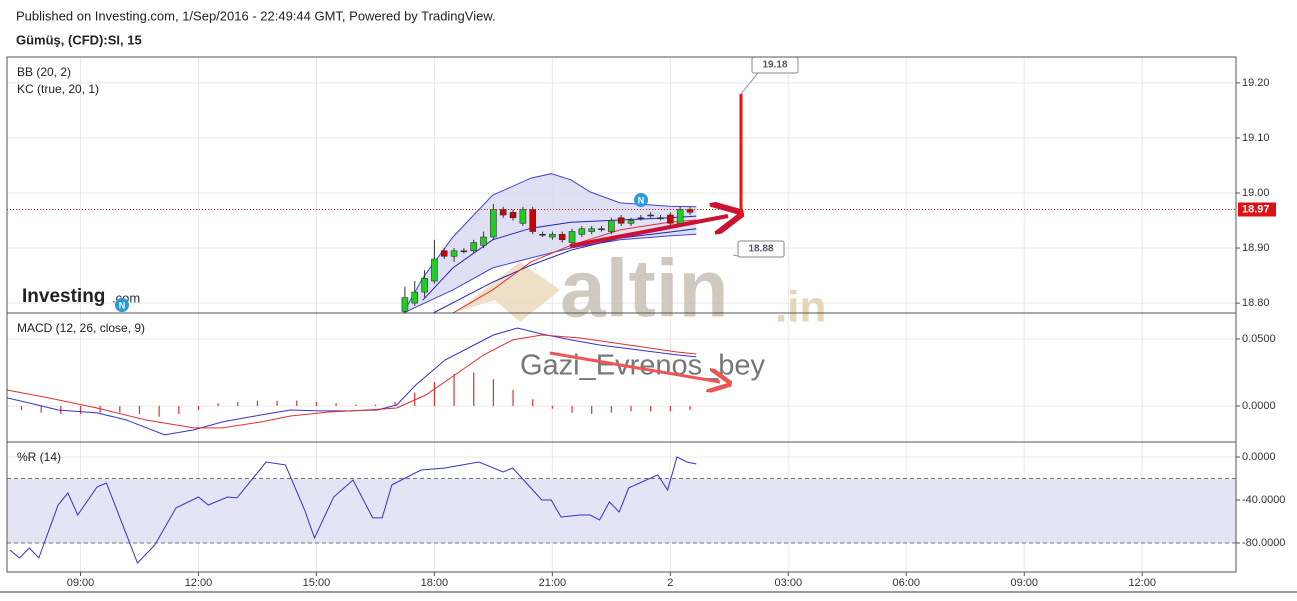 This screenshot has height=601, width=1297. What do you see at coordinates (907, 583) in the screenshot?
I see `x-tick-label: 06:00` at bounding box center [907, 583].